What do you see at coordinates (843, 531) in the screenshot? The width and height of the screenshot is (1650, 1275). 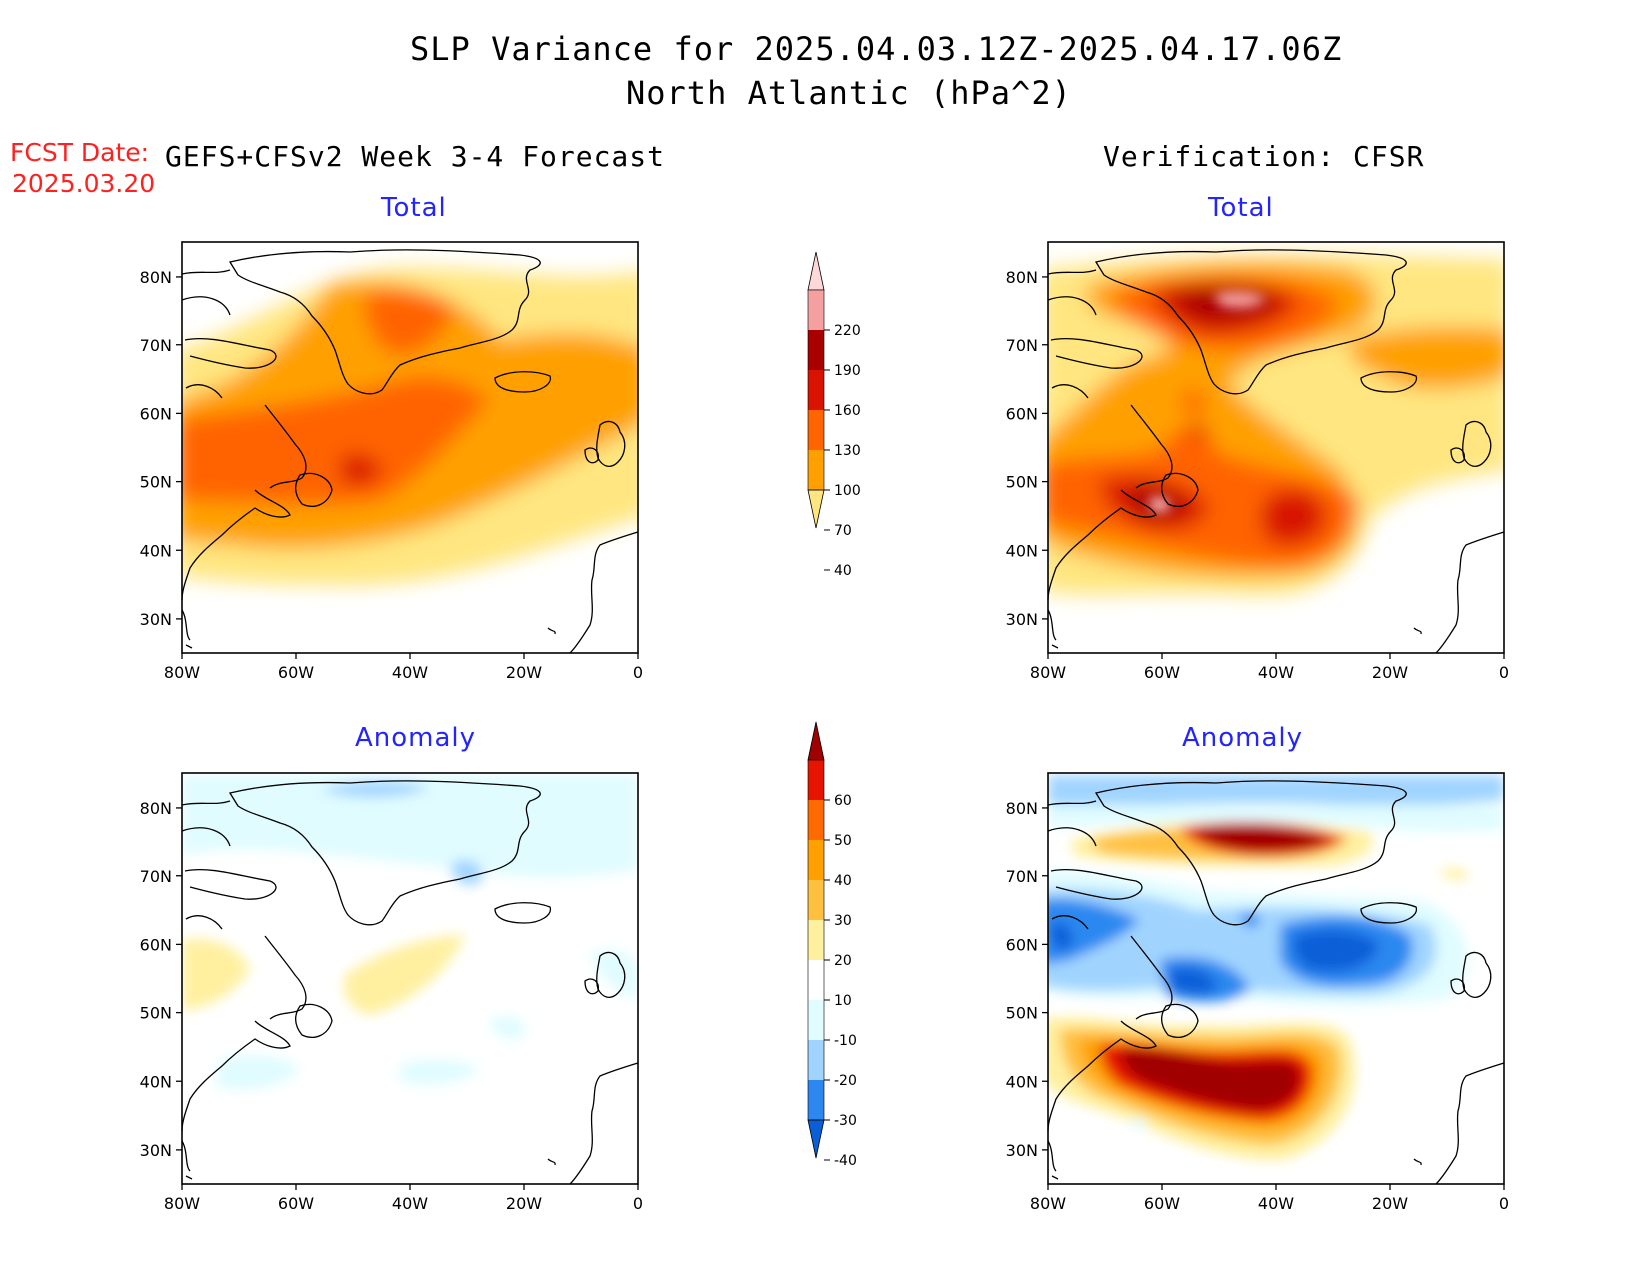 I see `colorbar-total-label: 70` at bounding box center [843, 531].